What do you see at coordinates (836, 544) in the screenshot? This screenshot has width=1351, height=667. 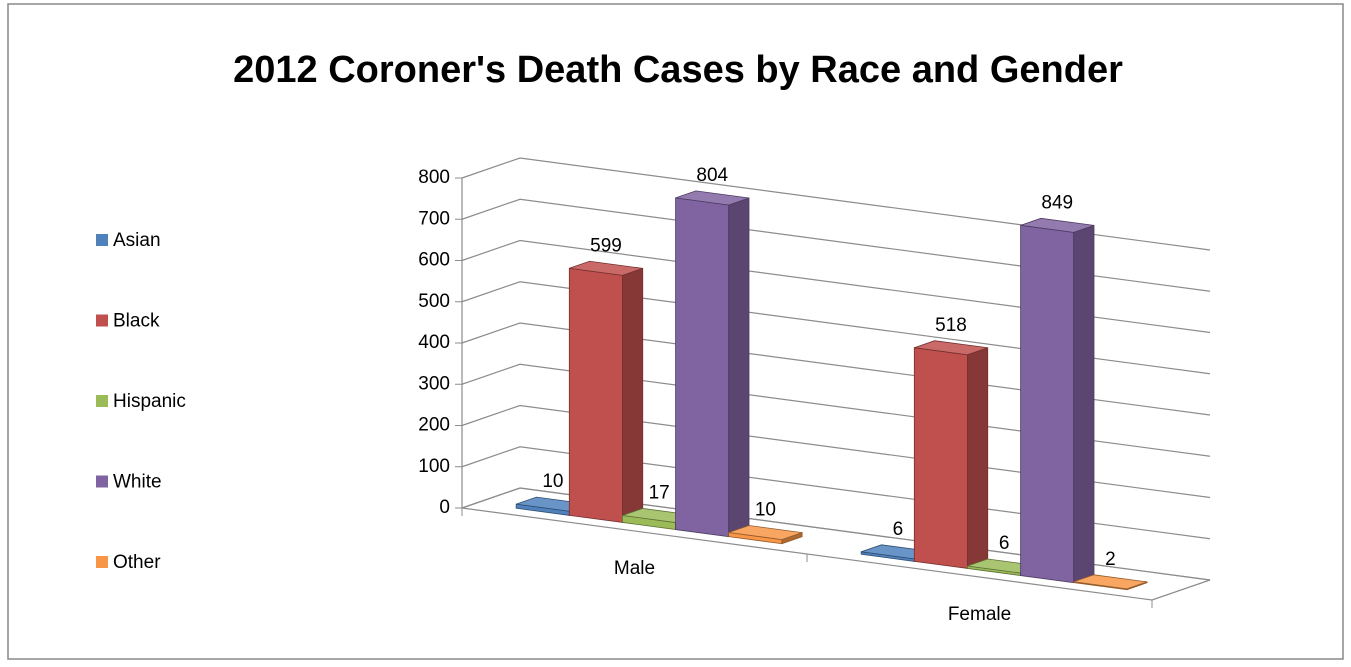 I see `floor` at bounding box center [836, 544].